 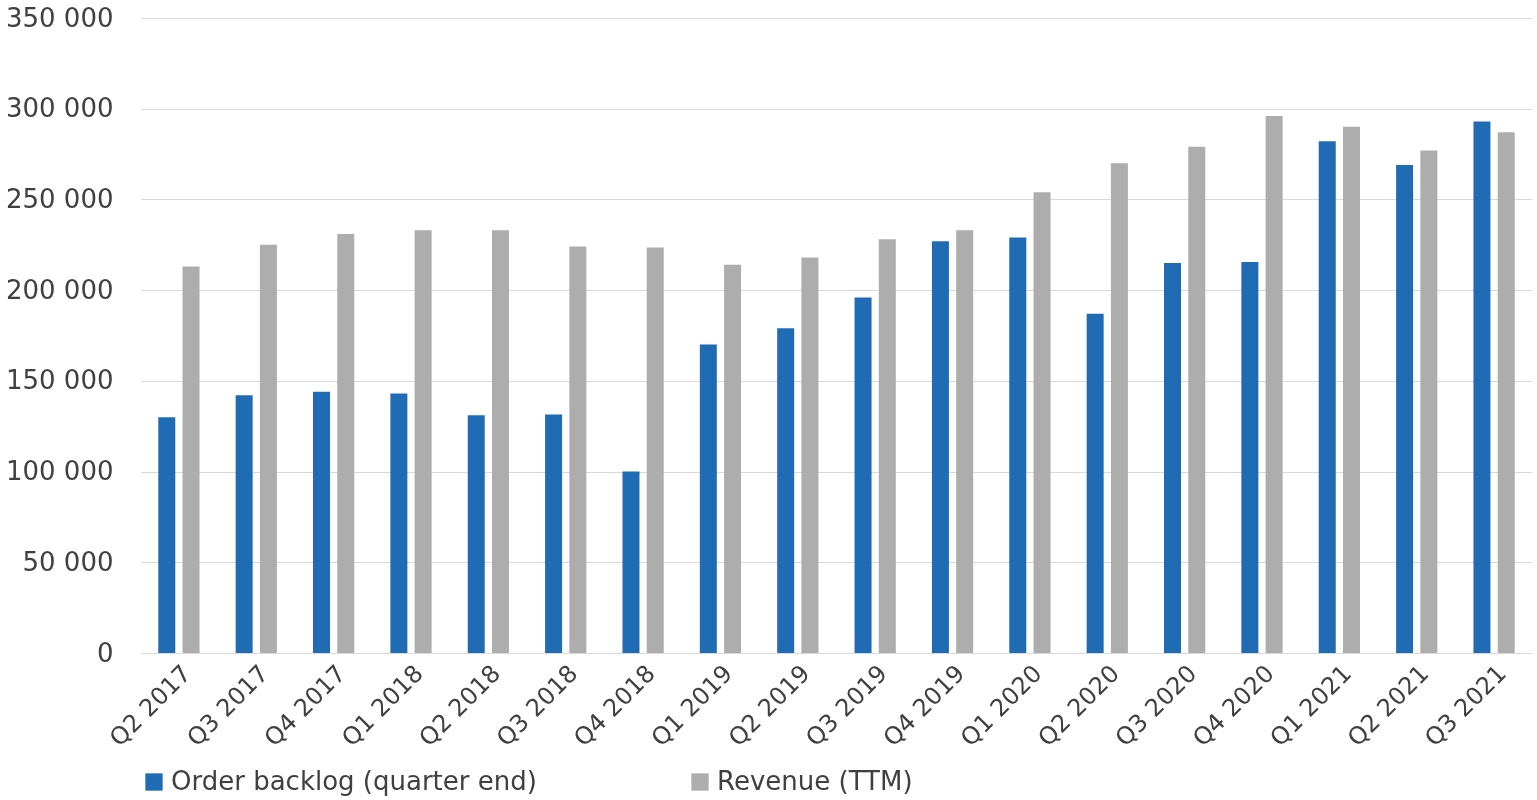 What do you see at coordinates (59, 380) in the screenshot?
I see `y-tick-label: 150 000` at bounding box center [59, 380].